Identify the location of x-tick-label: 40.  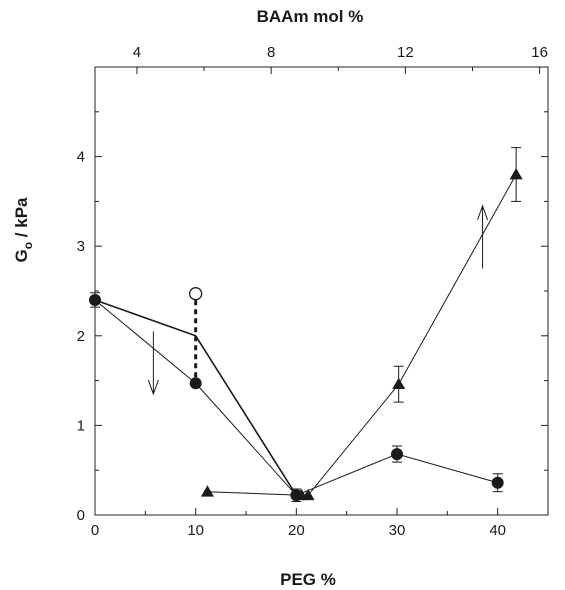
(497, 530).